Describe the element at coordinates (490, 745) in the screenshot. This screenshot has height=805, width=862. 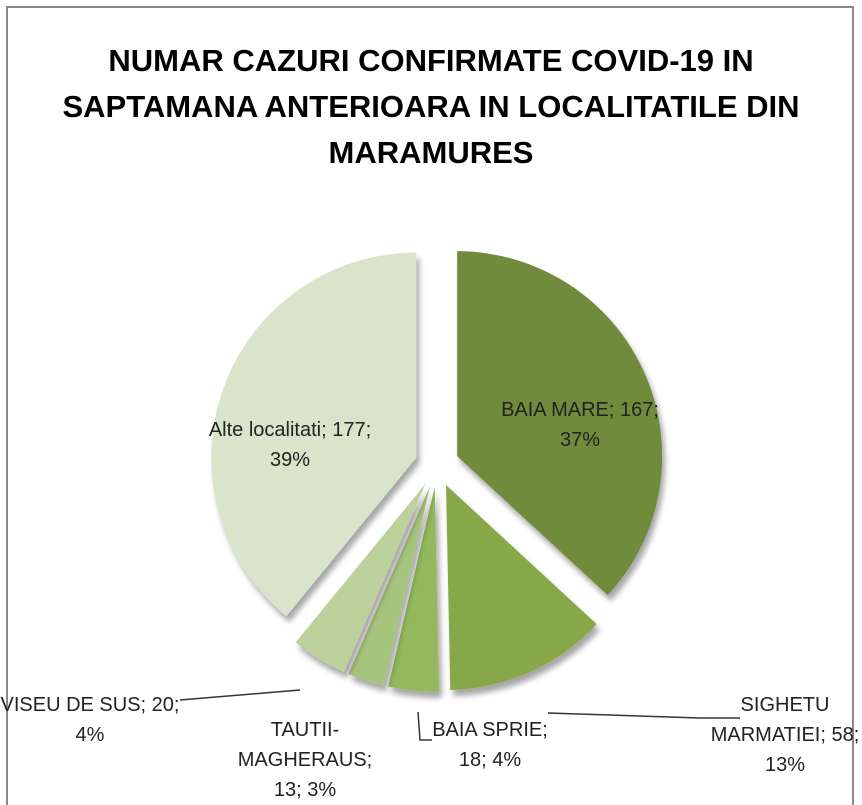
I see `data-label: BAIA SPRIE; 18; 4%` at that location.